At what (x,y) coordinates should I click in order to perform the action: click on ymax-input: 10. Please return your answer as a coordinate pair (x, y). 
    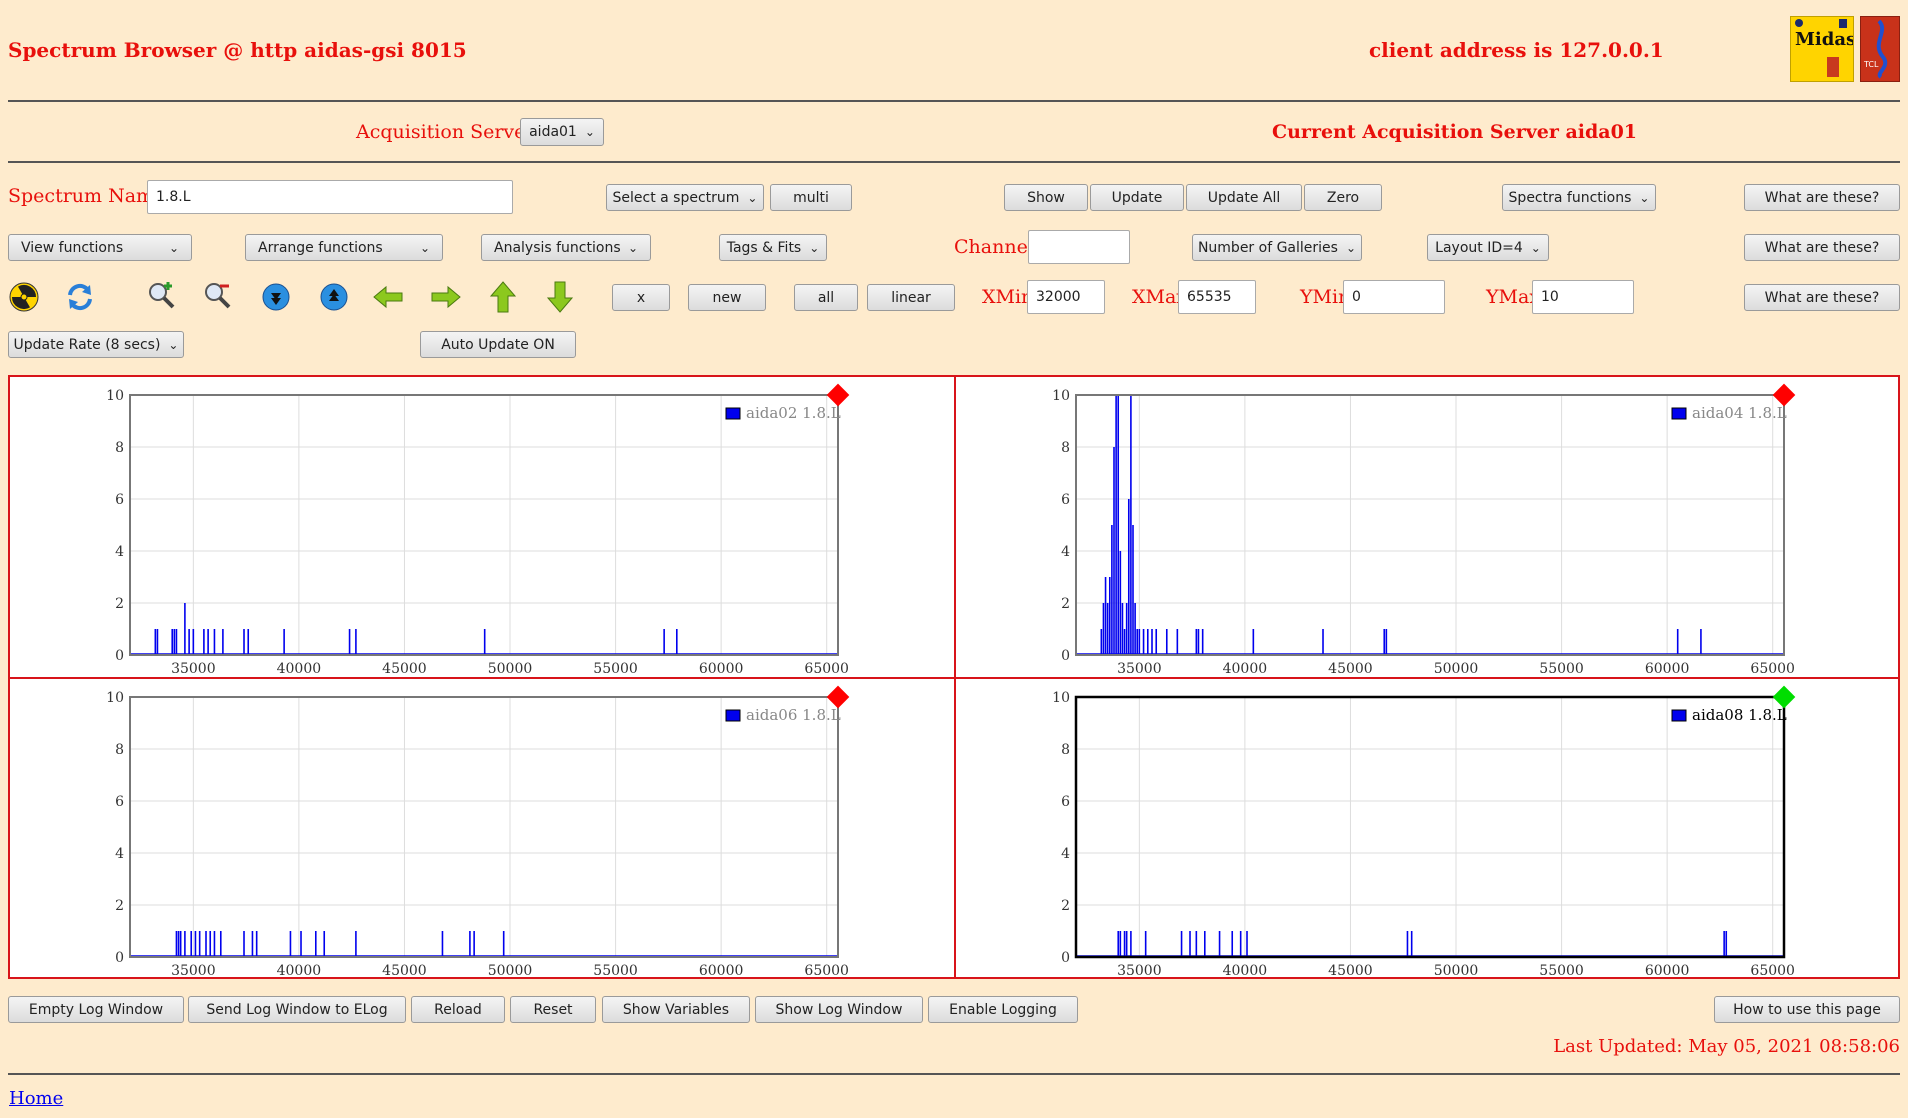
    Looking at the image, I should click on (1583, 297).